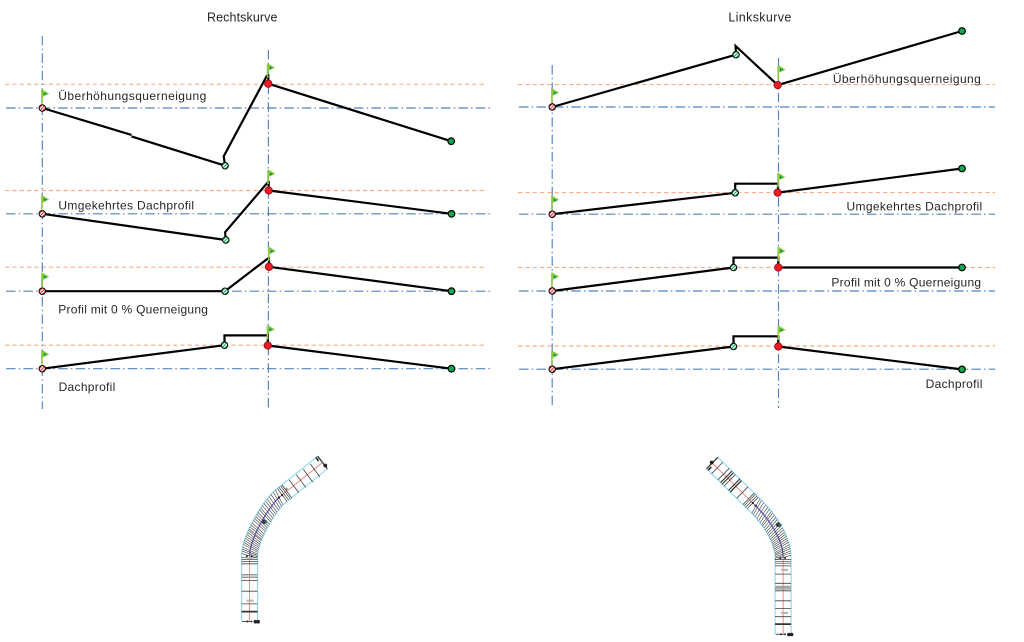 This screenshot has width=1024, height=642. I want to click on svg-text: Linkskurve, so click(759, 18).